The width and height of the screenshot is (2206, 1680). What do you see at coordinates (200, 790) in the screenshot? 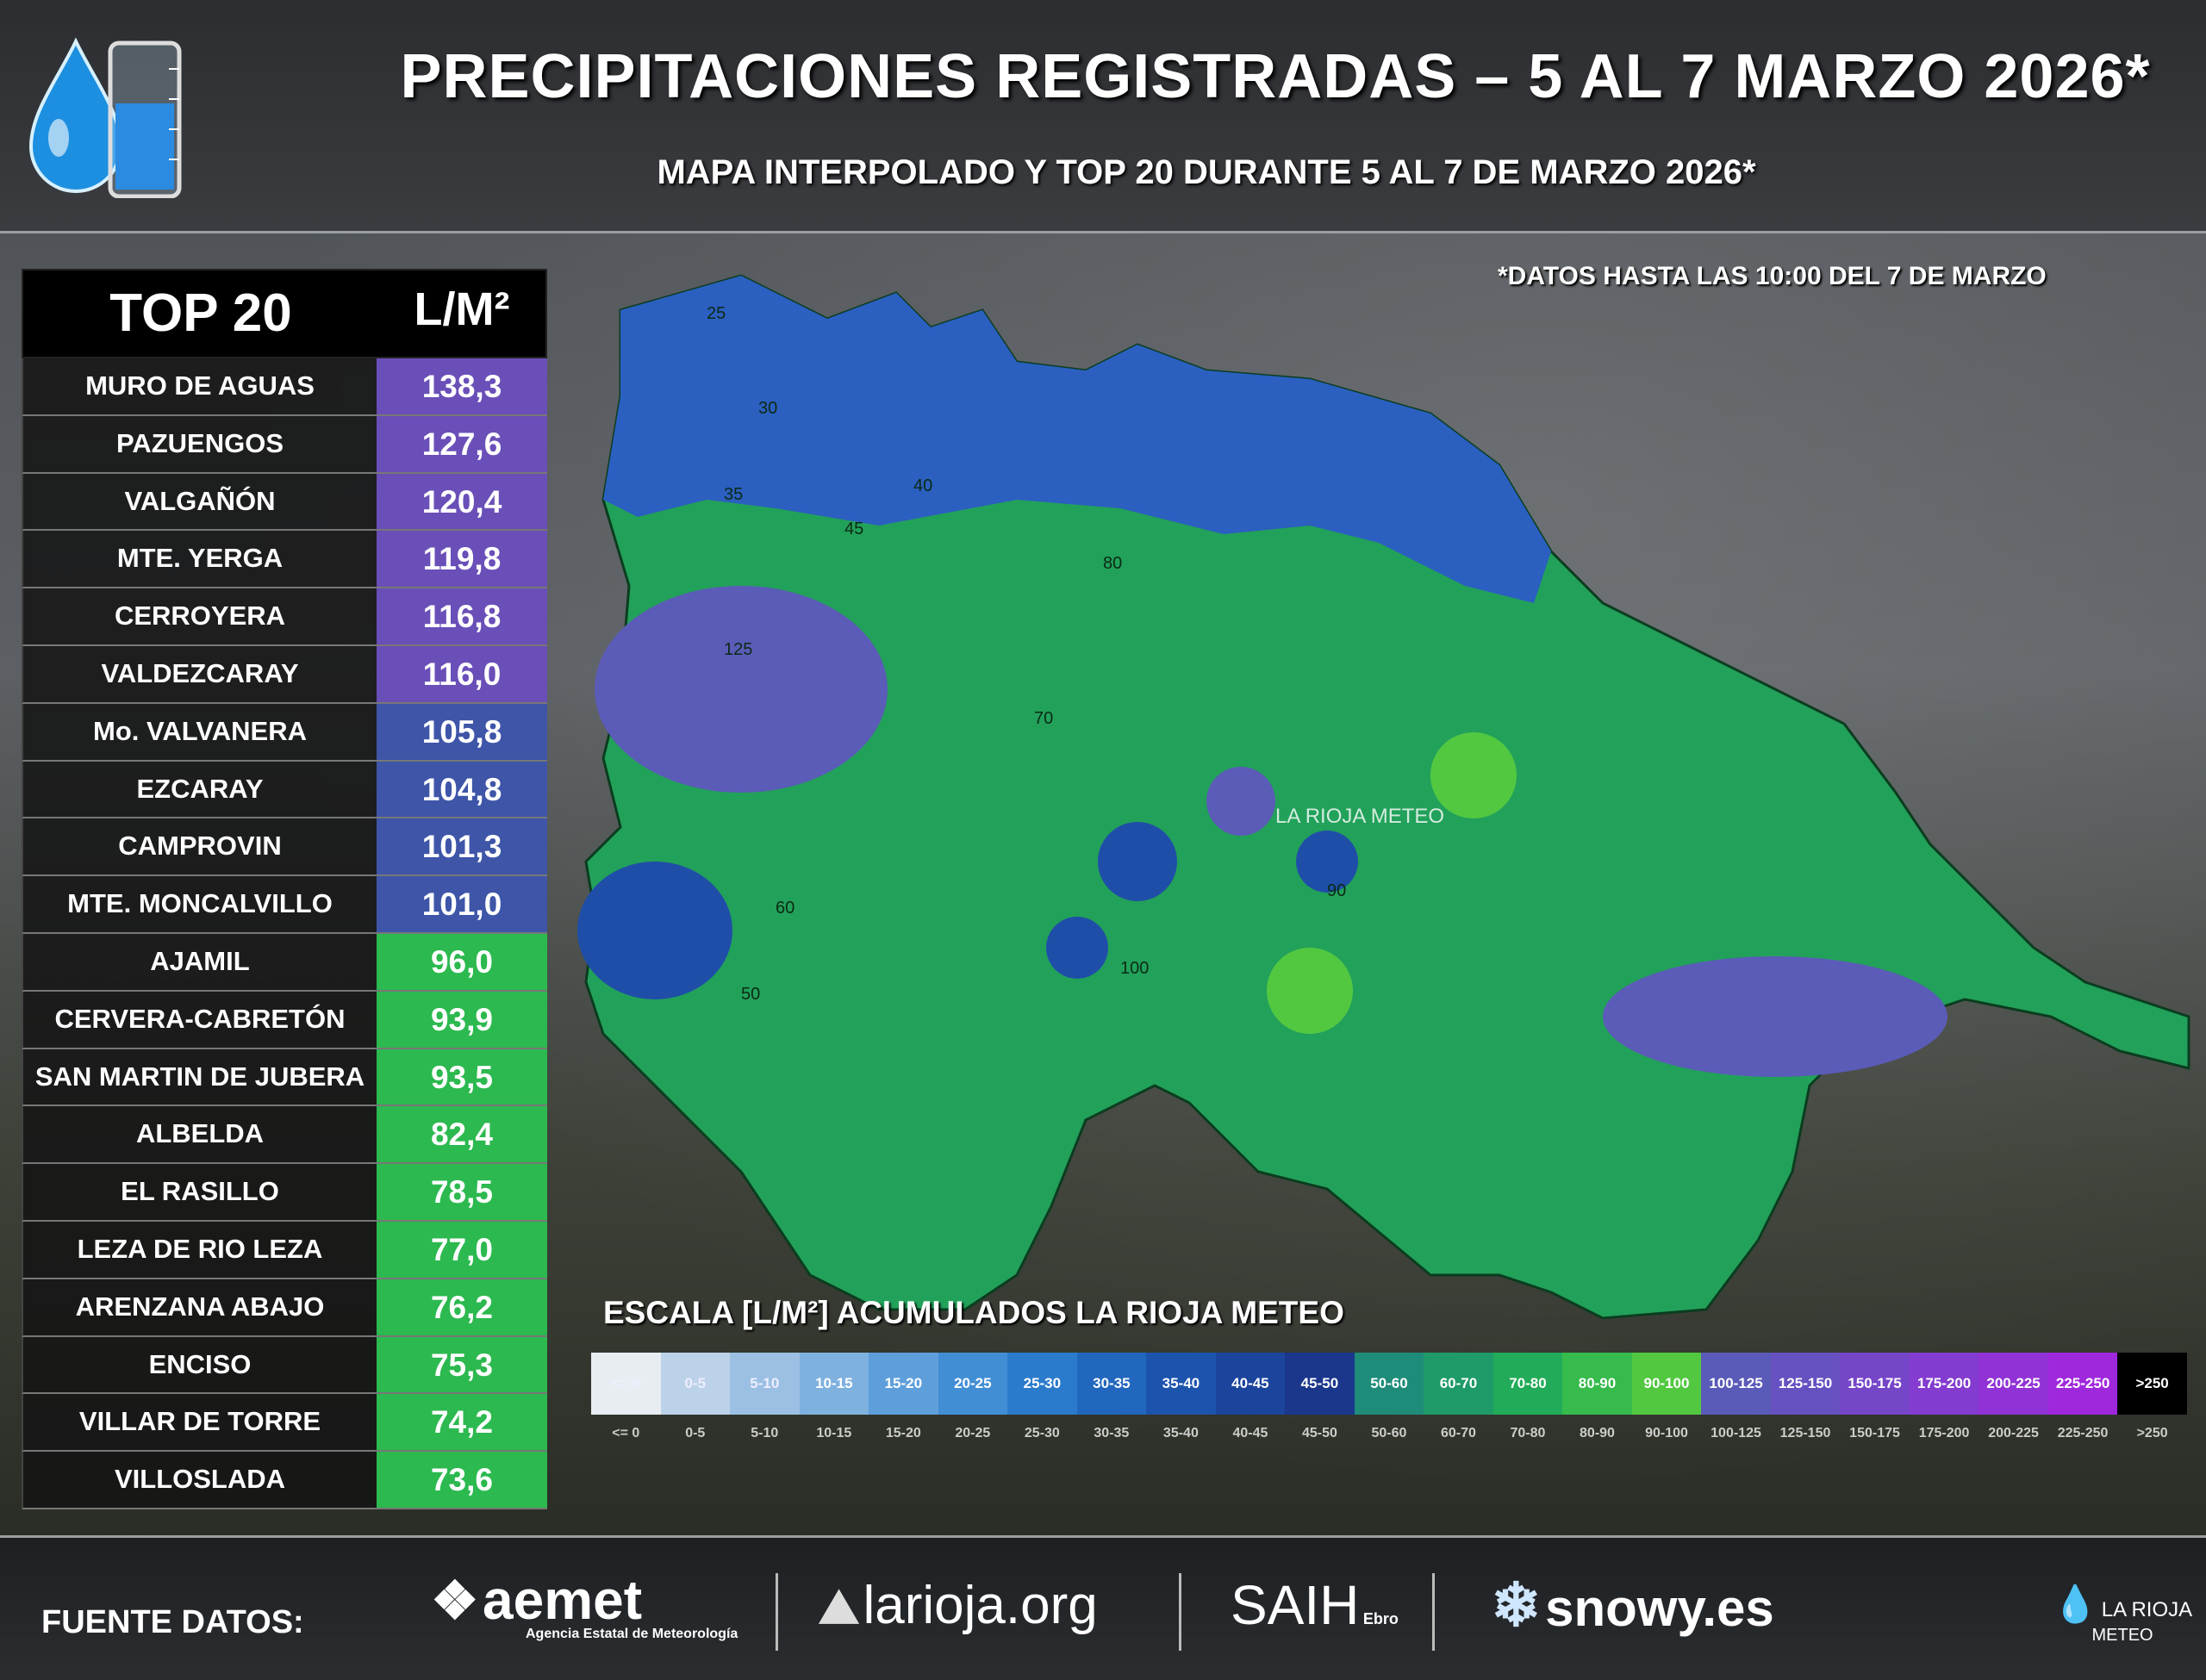
I see `station-name: EZCARAY` at bounding box center [200, 790].